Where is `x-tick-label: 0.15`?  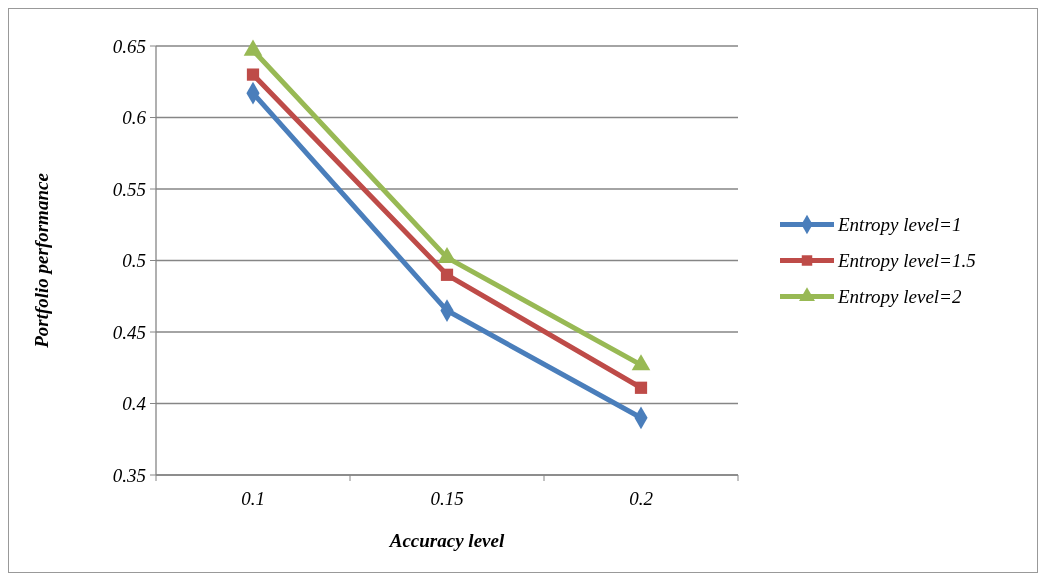
x-tick-label: 0.15 is located at coordinates (447, 498).